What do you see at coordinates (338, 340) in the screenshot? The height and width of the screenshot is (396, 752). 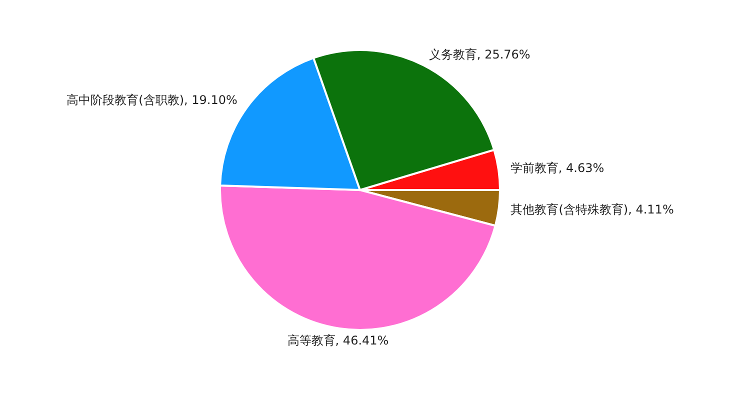 I see `slice-label: 高等教育, 46.41%` at bounding box center [338, 340].